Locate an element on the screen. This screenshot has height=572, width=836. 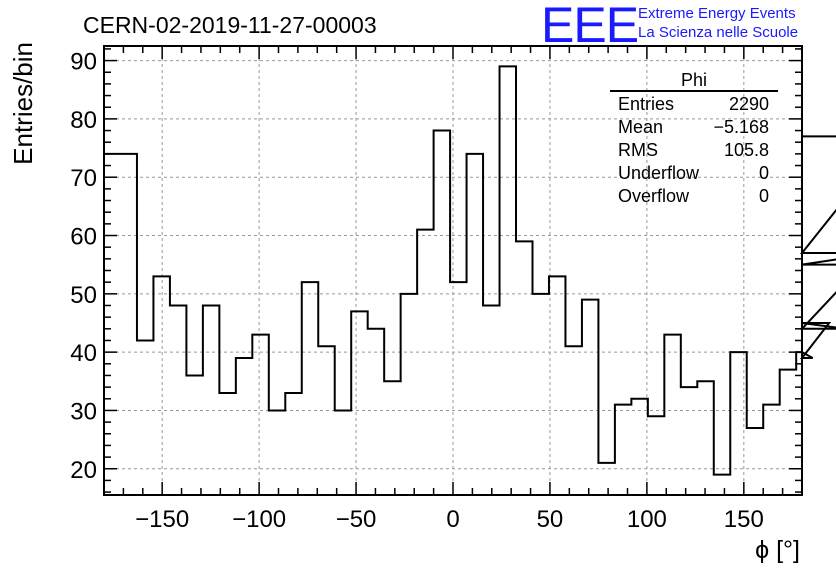
x-tick-label: −50 is located at coordinates (356, 519).